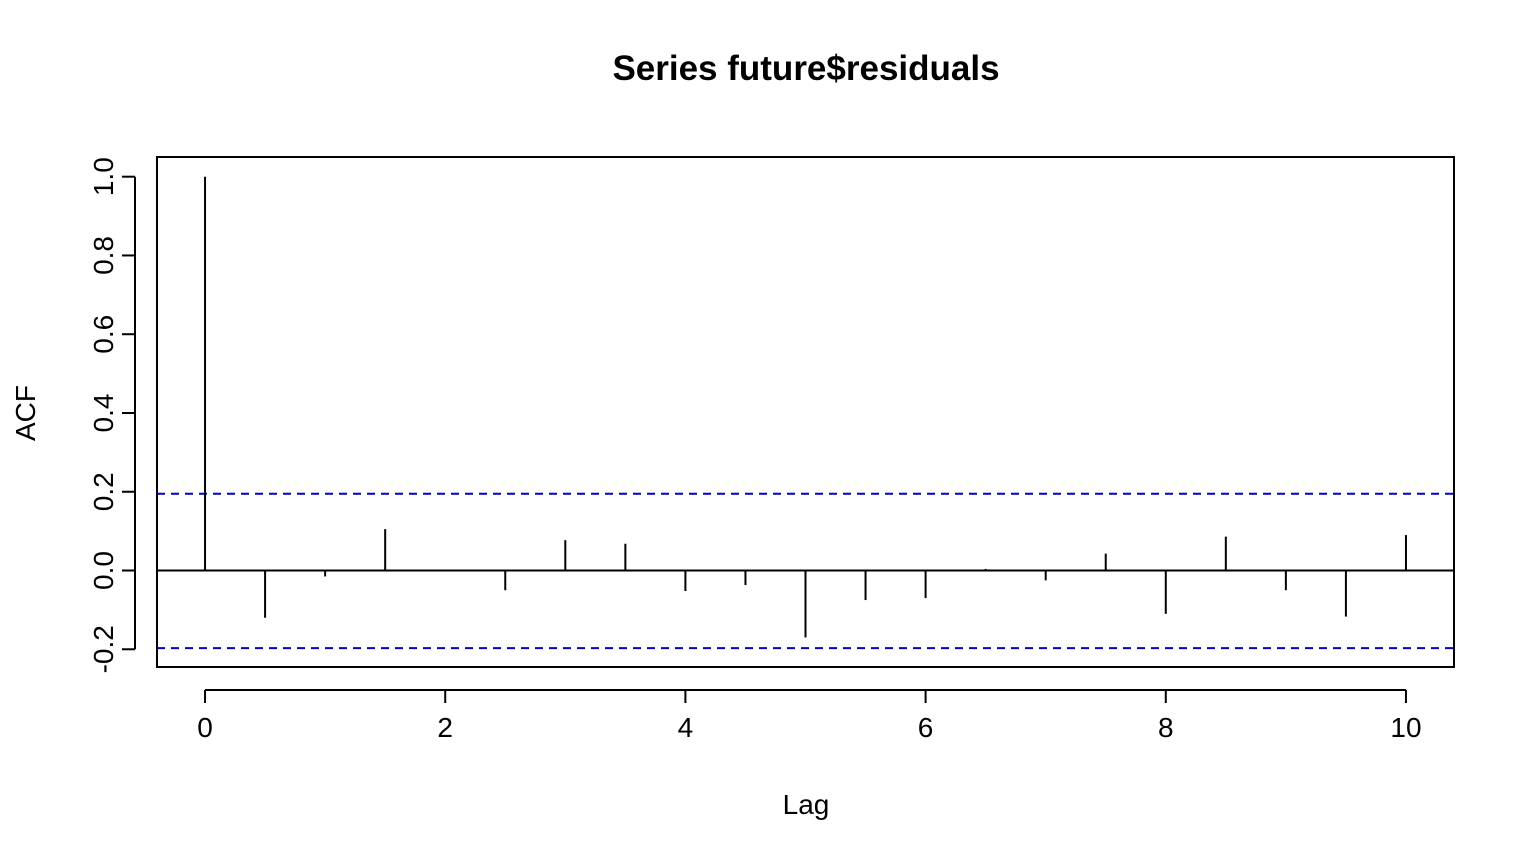 Image resolution: width=1536 pixels, height=864 pixels. Describe the element at coordinates (103, 491) in the screenshot. I see `y-tick-label: 0.2` at that location.